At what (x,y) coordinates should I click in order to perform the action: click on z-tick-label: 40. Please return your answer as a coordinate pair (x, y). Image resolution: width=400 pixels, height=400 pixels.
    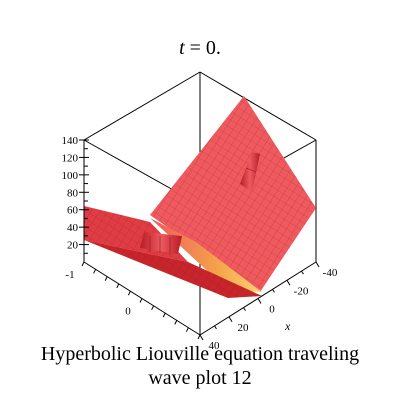
    Looking at the image, I should click on (73, 228).